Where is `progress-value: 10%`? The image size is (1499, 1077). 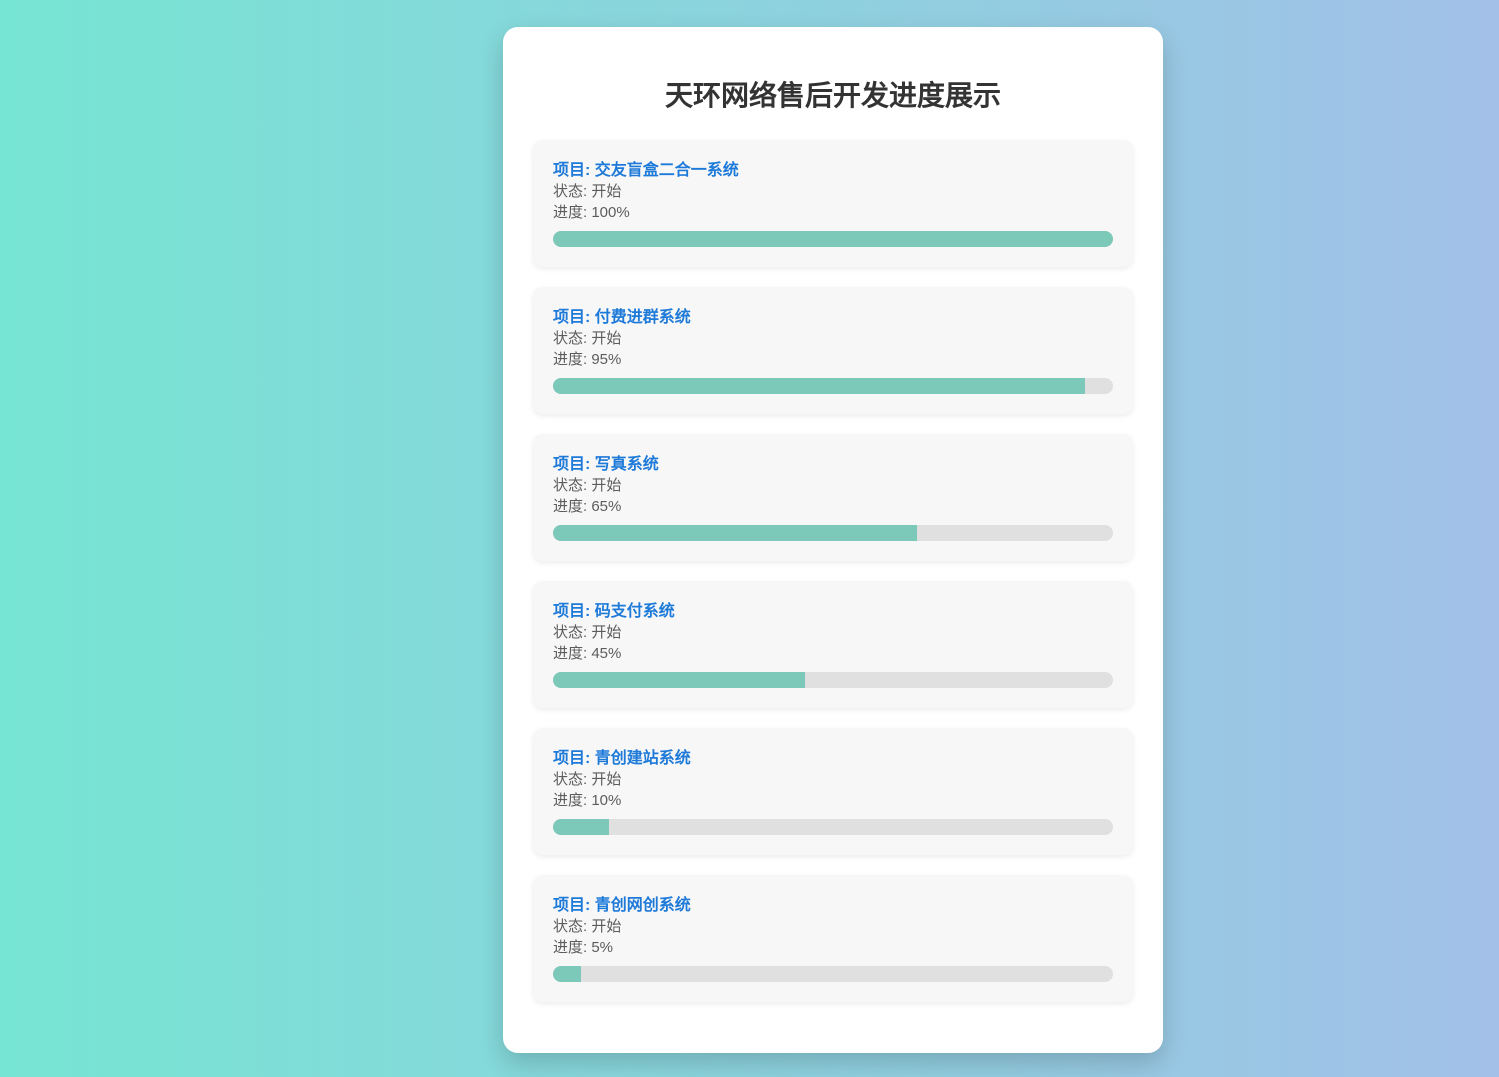
progress-value: 10% is located at coordinates (606, 800).